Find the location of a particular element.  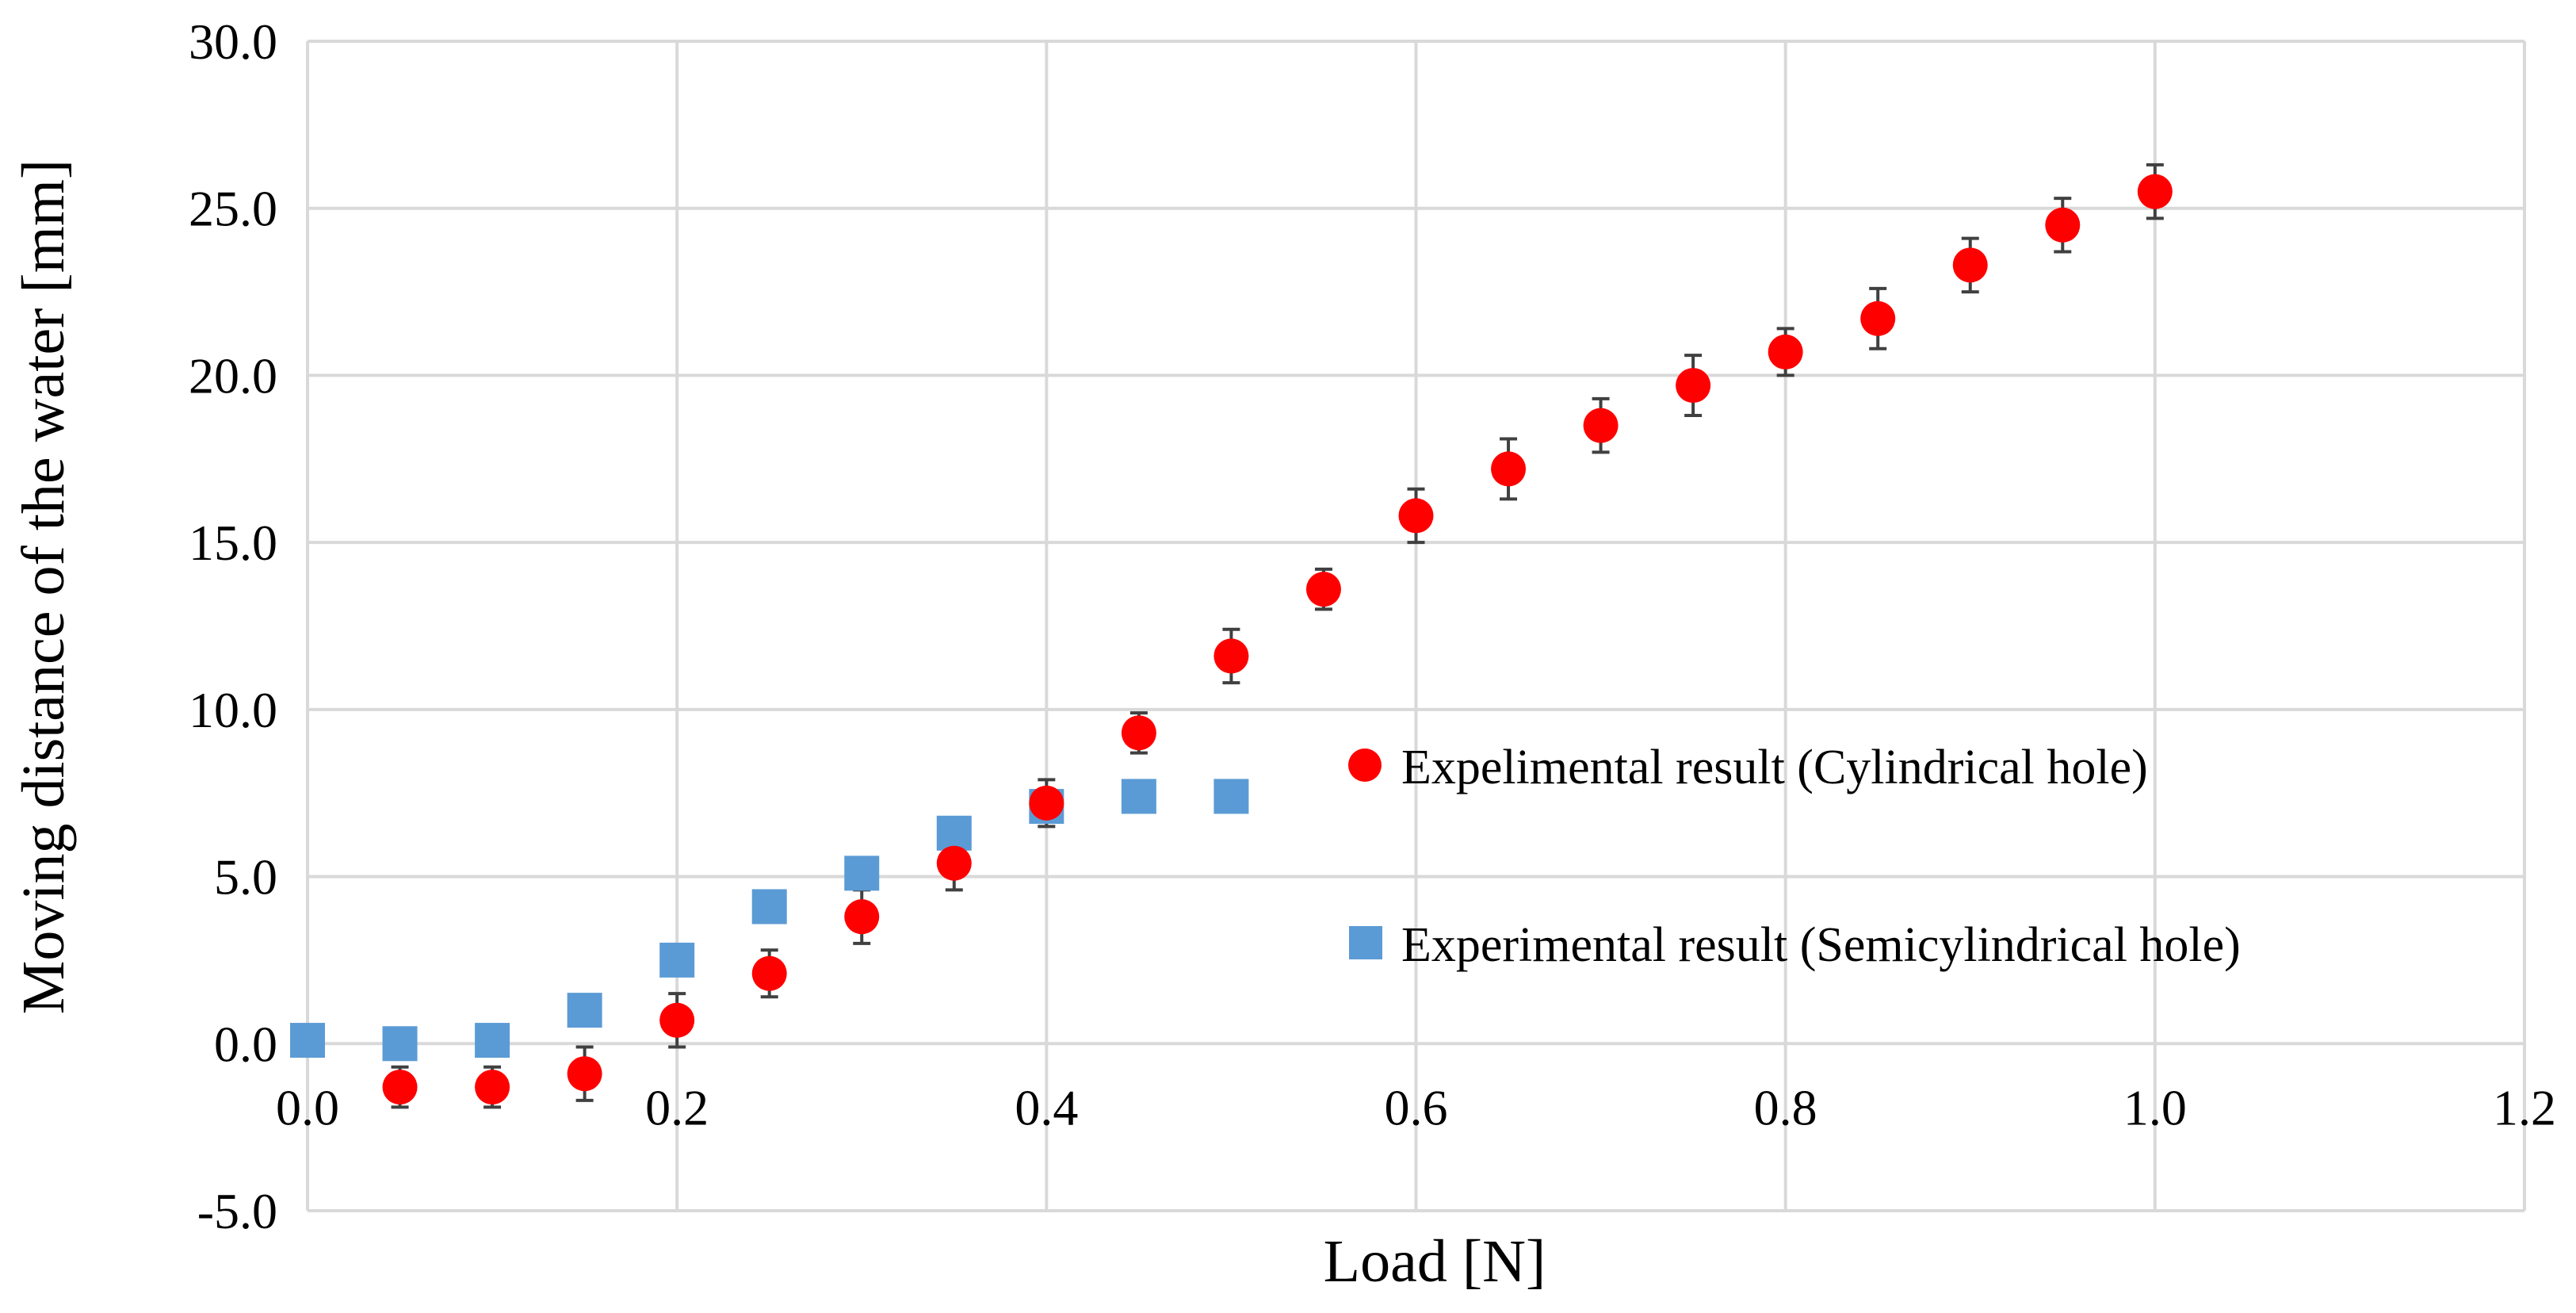

y-tick-label: 30.0 is located at coordinates (233, 41).